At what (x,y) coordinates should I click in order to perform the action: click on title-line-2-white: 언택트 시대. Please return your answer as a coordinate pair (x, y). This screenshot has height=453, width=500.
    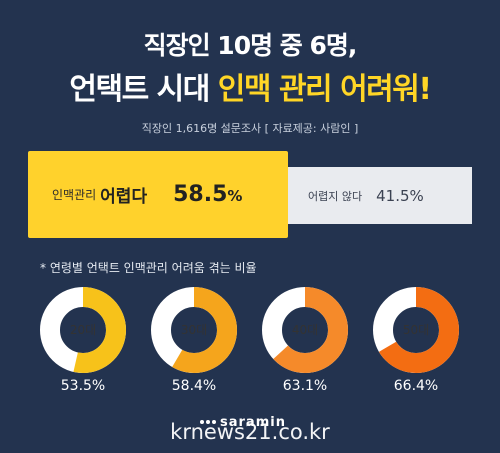
    Looking at the image, I should click on (143, 89).